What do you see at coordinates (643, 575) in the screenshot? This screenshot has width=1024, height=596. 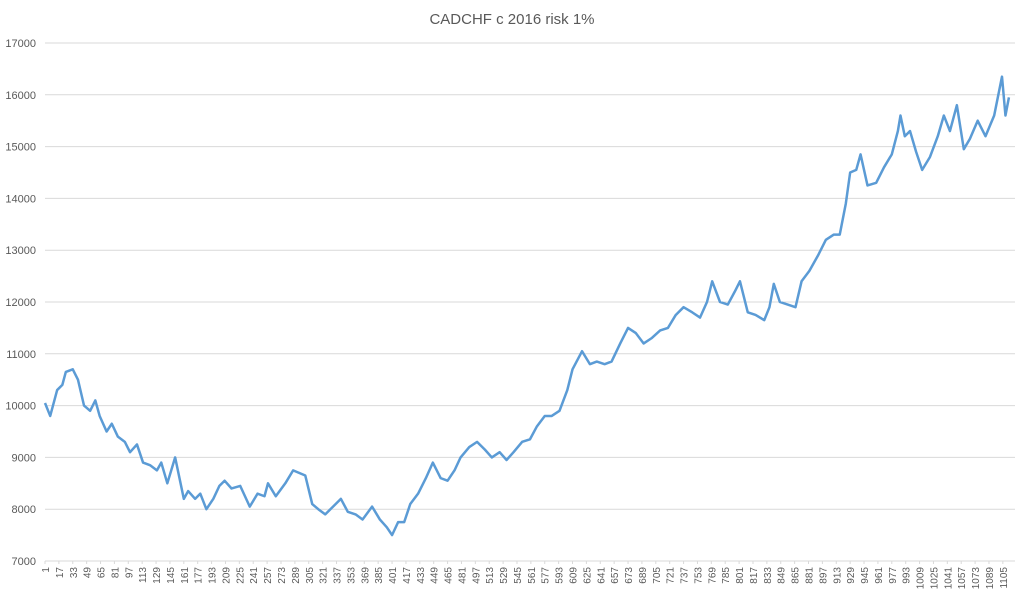 I see `x-tick-label: 689` at bounding box center [643, 575].